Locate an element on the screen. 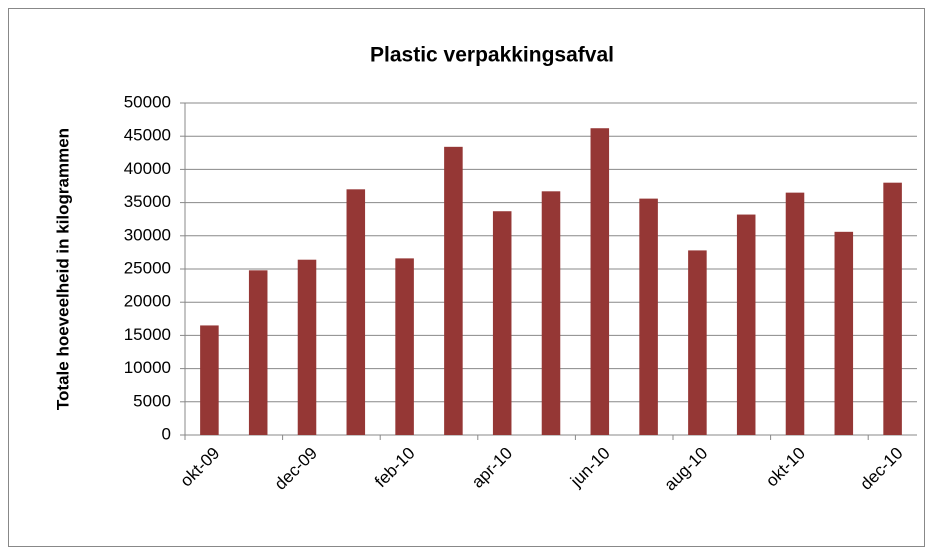 This screenshot has width=933, height=555. y-tick-label: 5000 is located at coordinates (152, 400).